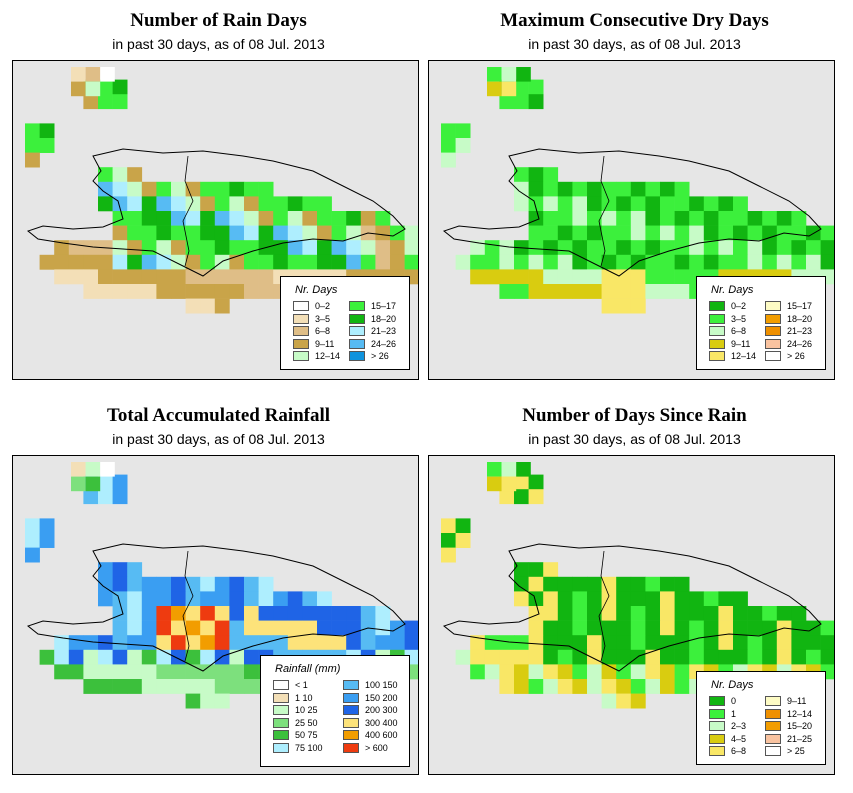  Describe the element at coordinates (188, 211) in the screenshot. I see `country-border` at that location.